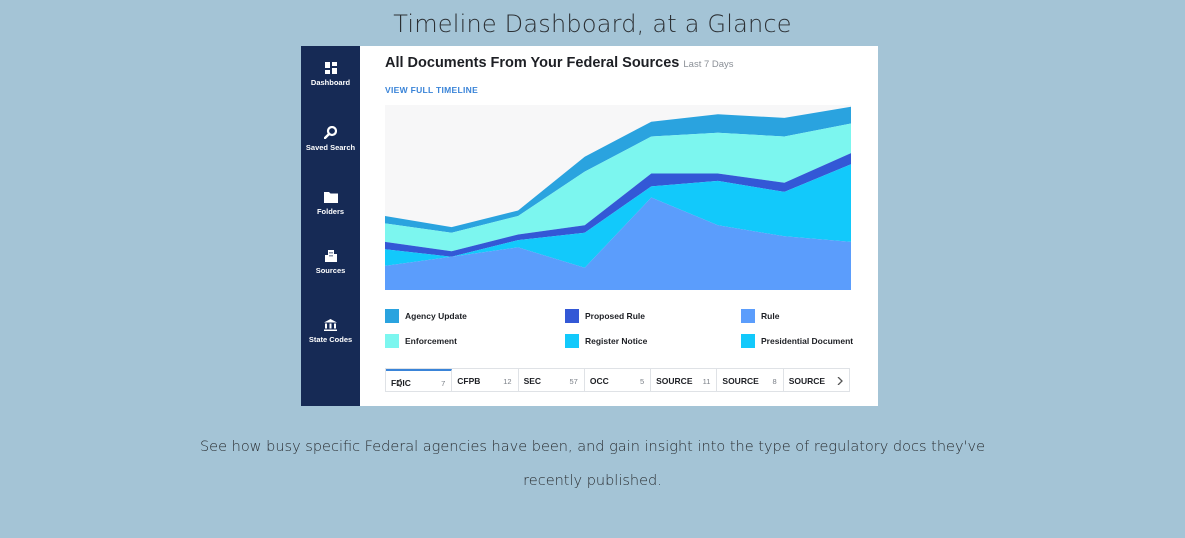 The width and height of the screenshot is (1185, 538). I want to click on area-series-agency-update, so click(618, 169).